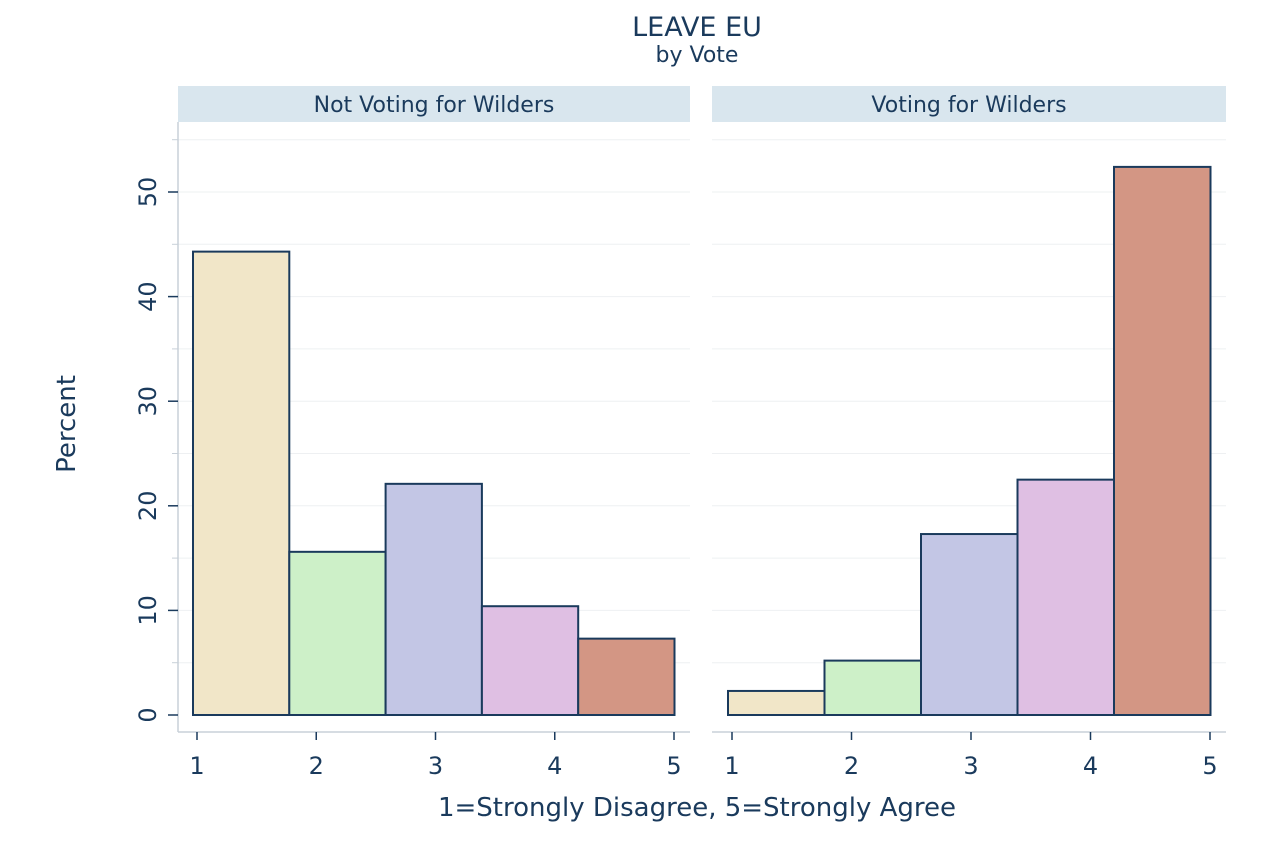 The width and height of the screenshot is (1280, 842). I want to click on strip-not-voting, so click(434, 104).